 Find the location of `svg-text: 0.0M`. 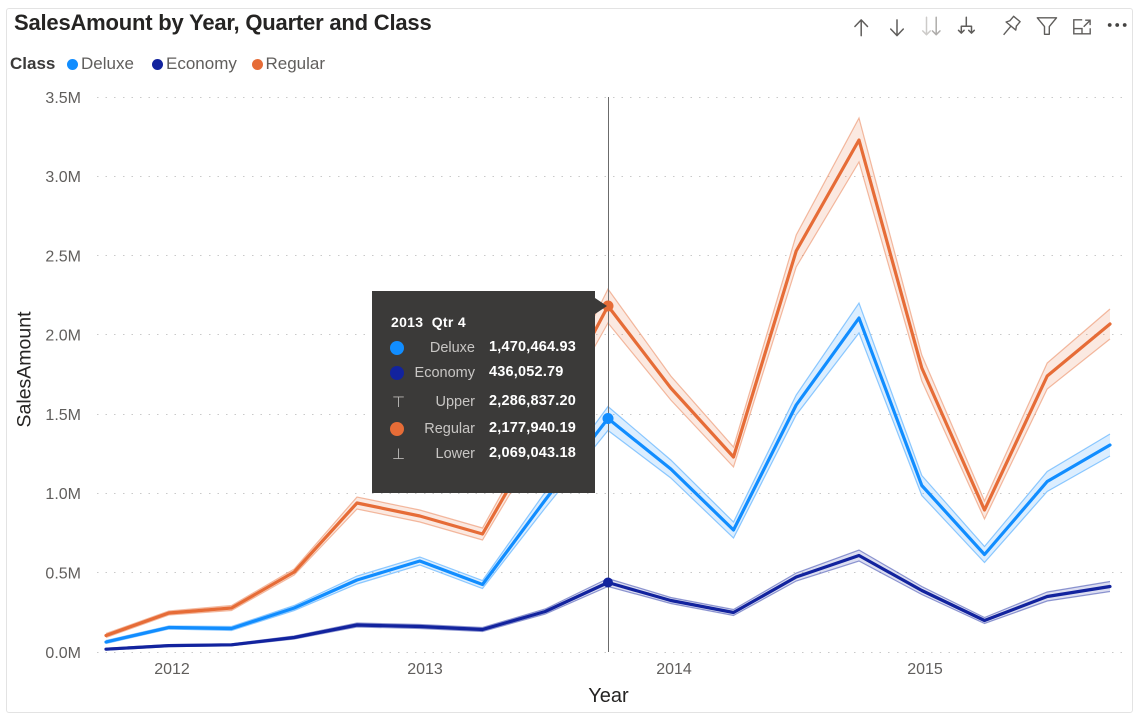

svg-text: 0.0M is located at coordinates (63, 653).